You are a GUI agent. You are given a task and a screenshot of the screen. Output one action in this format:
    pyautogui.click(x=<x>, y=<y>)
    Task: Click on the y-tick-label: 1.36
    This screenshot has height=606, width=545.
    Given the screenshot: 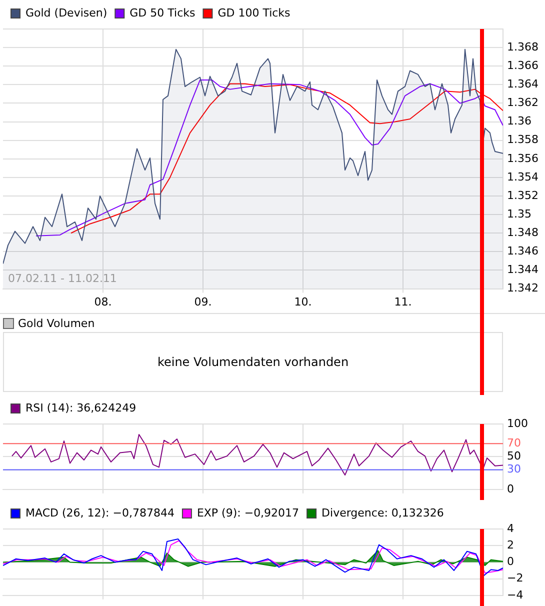 What is the action you would take?
    pyautogui.click(x=519, y=121)
    